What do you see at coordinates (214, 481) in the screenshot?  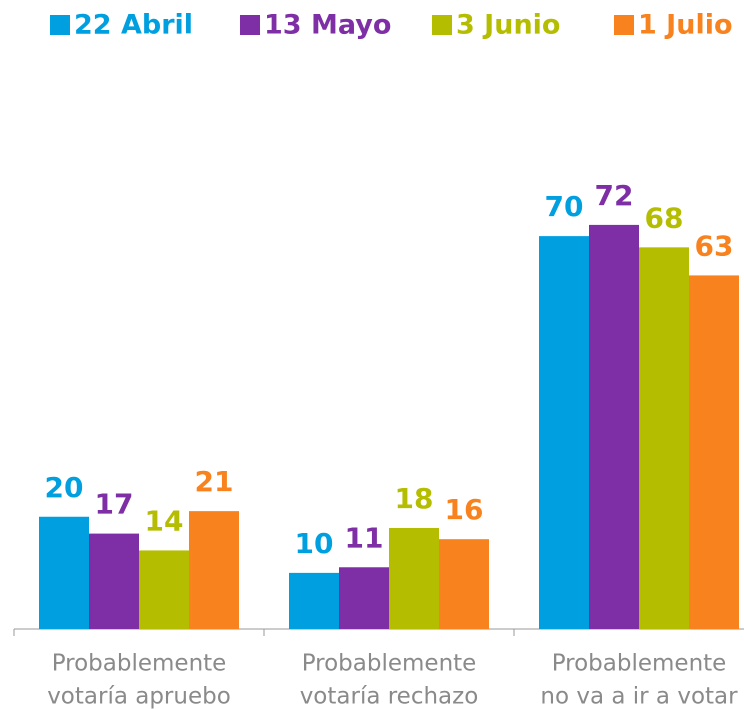 I see `data-label: 21` at bounding box center [214, 481].